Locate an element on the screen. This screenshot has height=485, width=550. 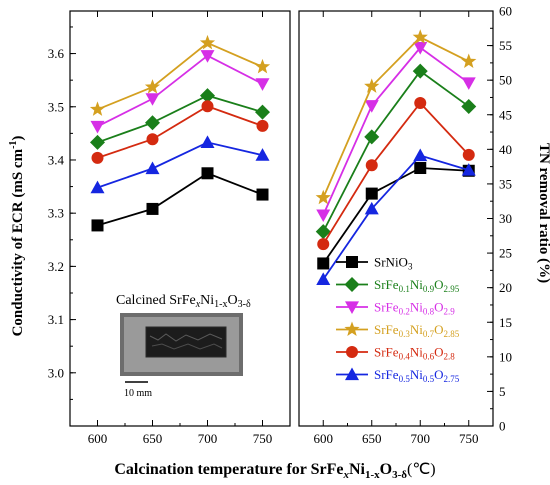
left-ylabel: Conductivity of ECR (mS cm-1) is located at coordinates (17, 236).